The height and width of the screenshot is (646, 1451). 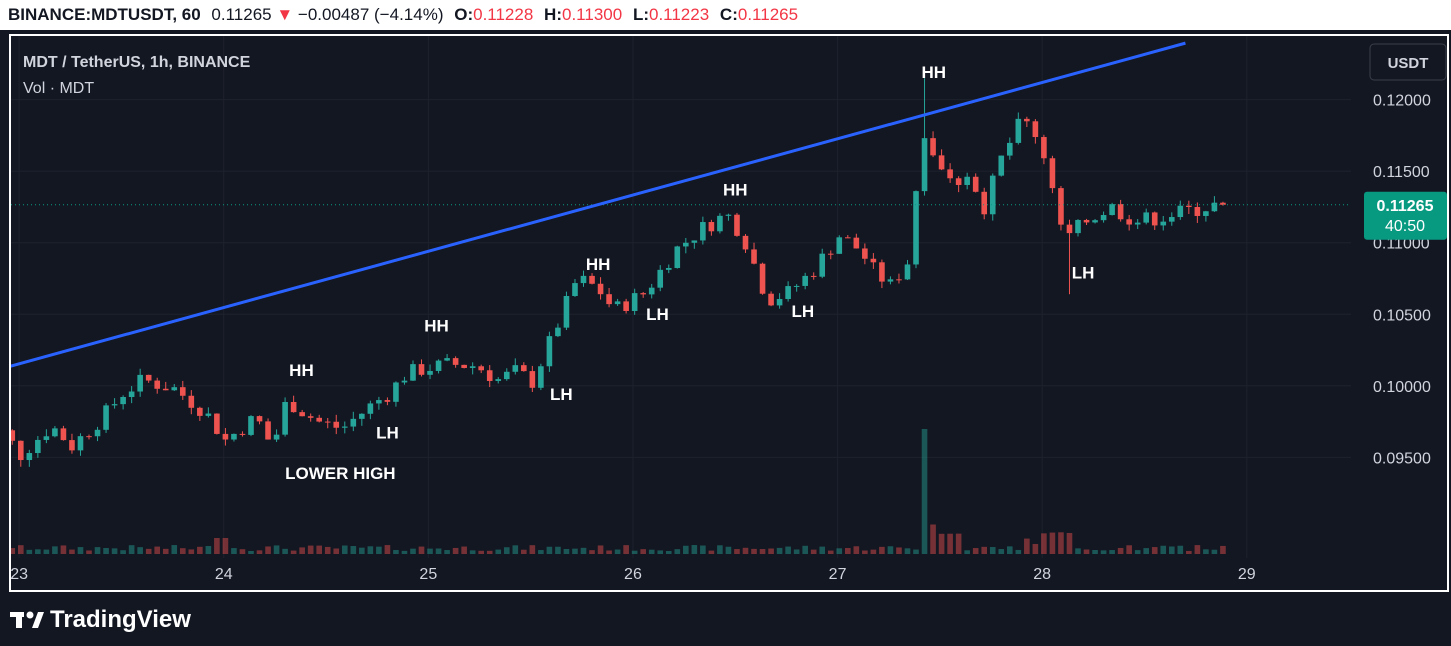 I want to click on footer, so click(x=725, y=620).